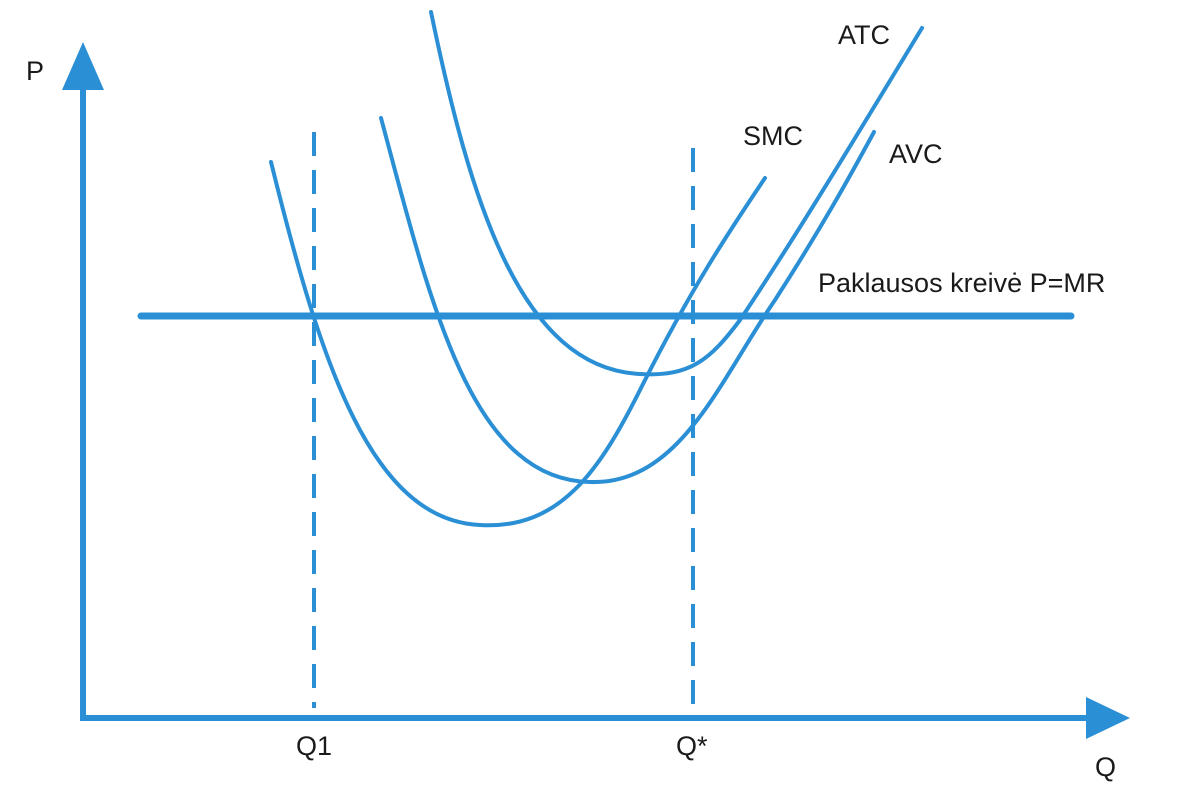 This screenshot has height=800, width=1200. Describe the element at coordinates (773, 136) in the screenshot. I see `smc-label: SMC` at that location.